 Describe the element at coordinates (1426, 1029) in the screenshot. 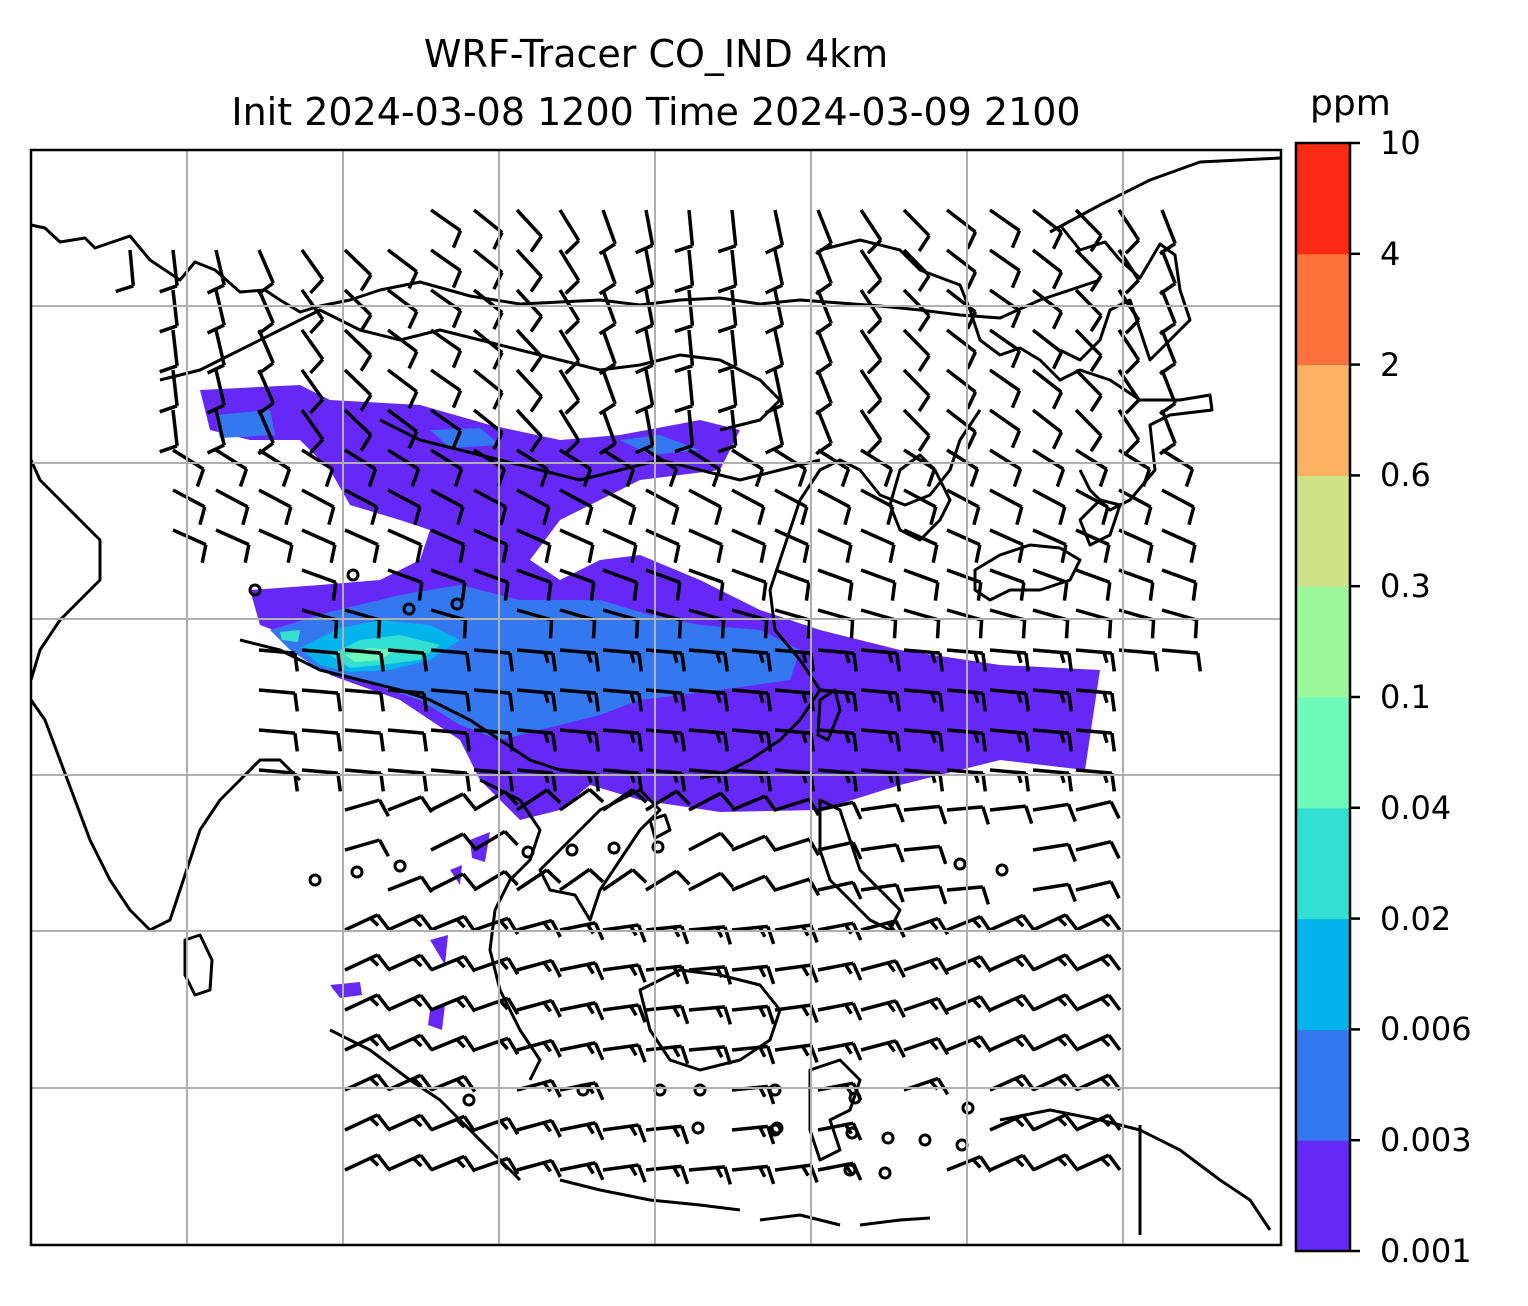

I see `colorbar-label: 0.006` at that location.